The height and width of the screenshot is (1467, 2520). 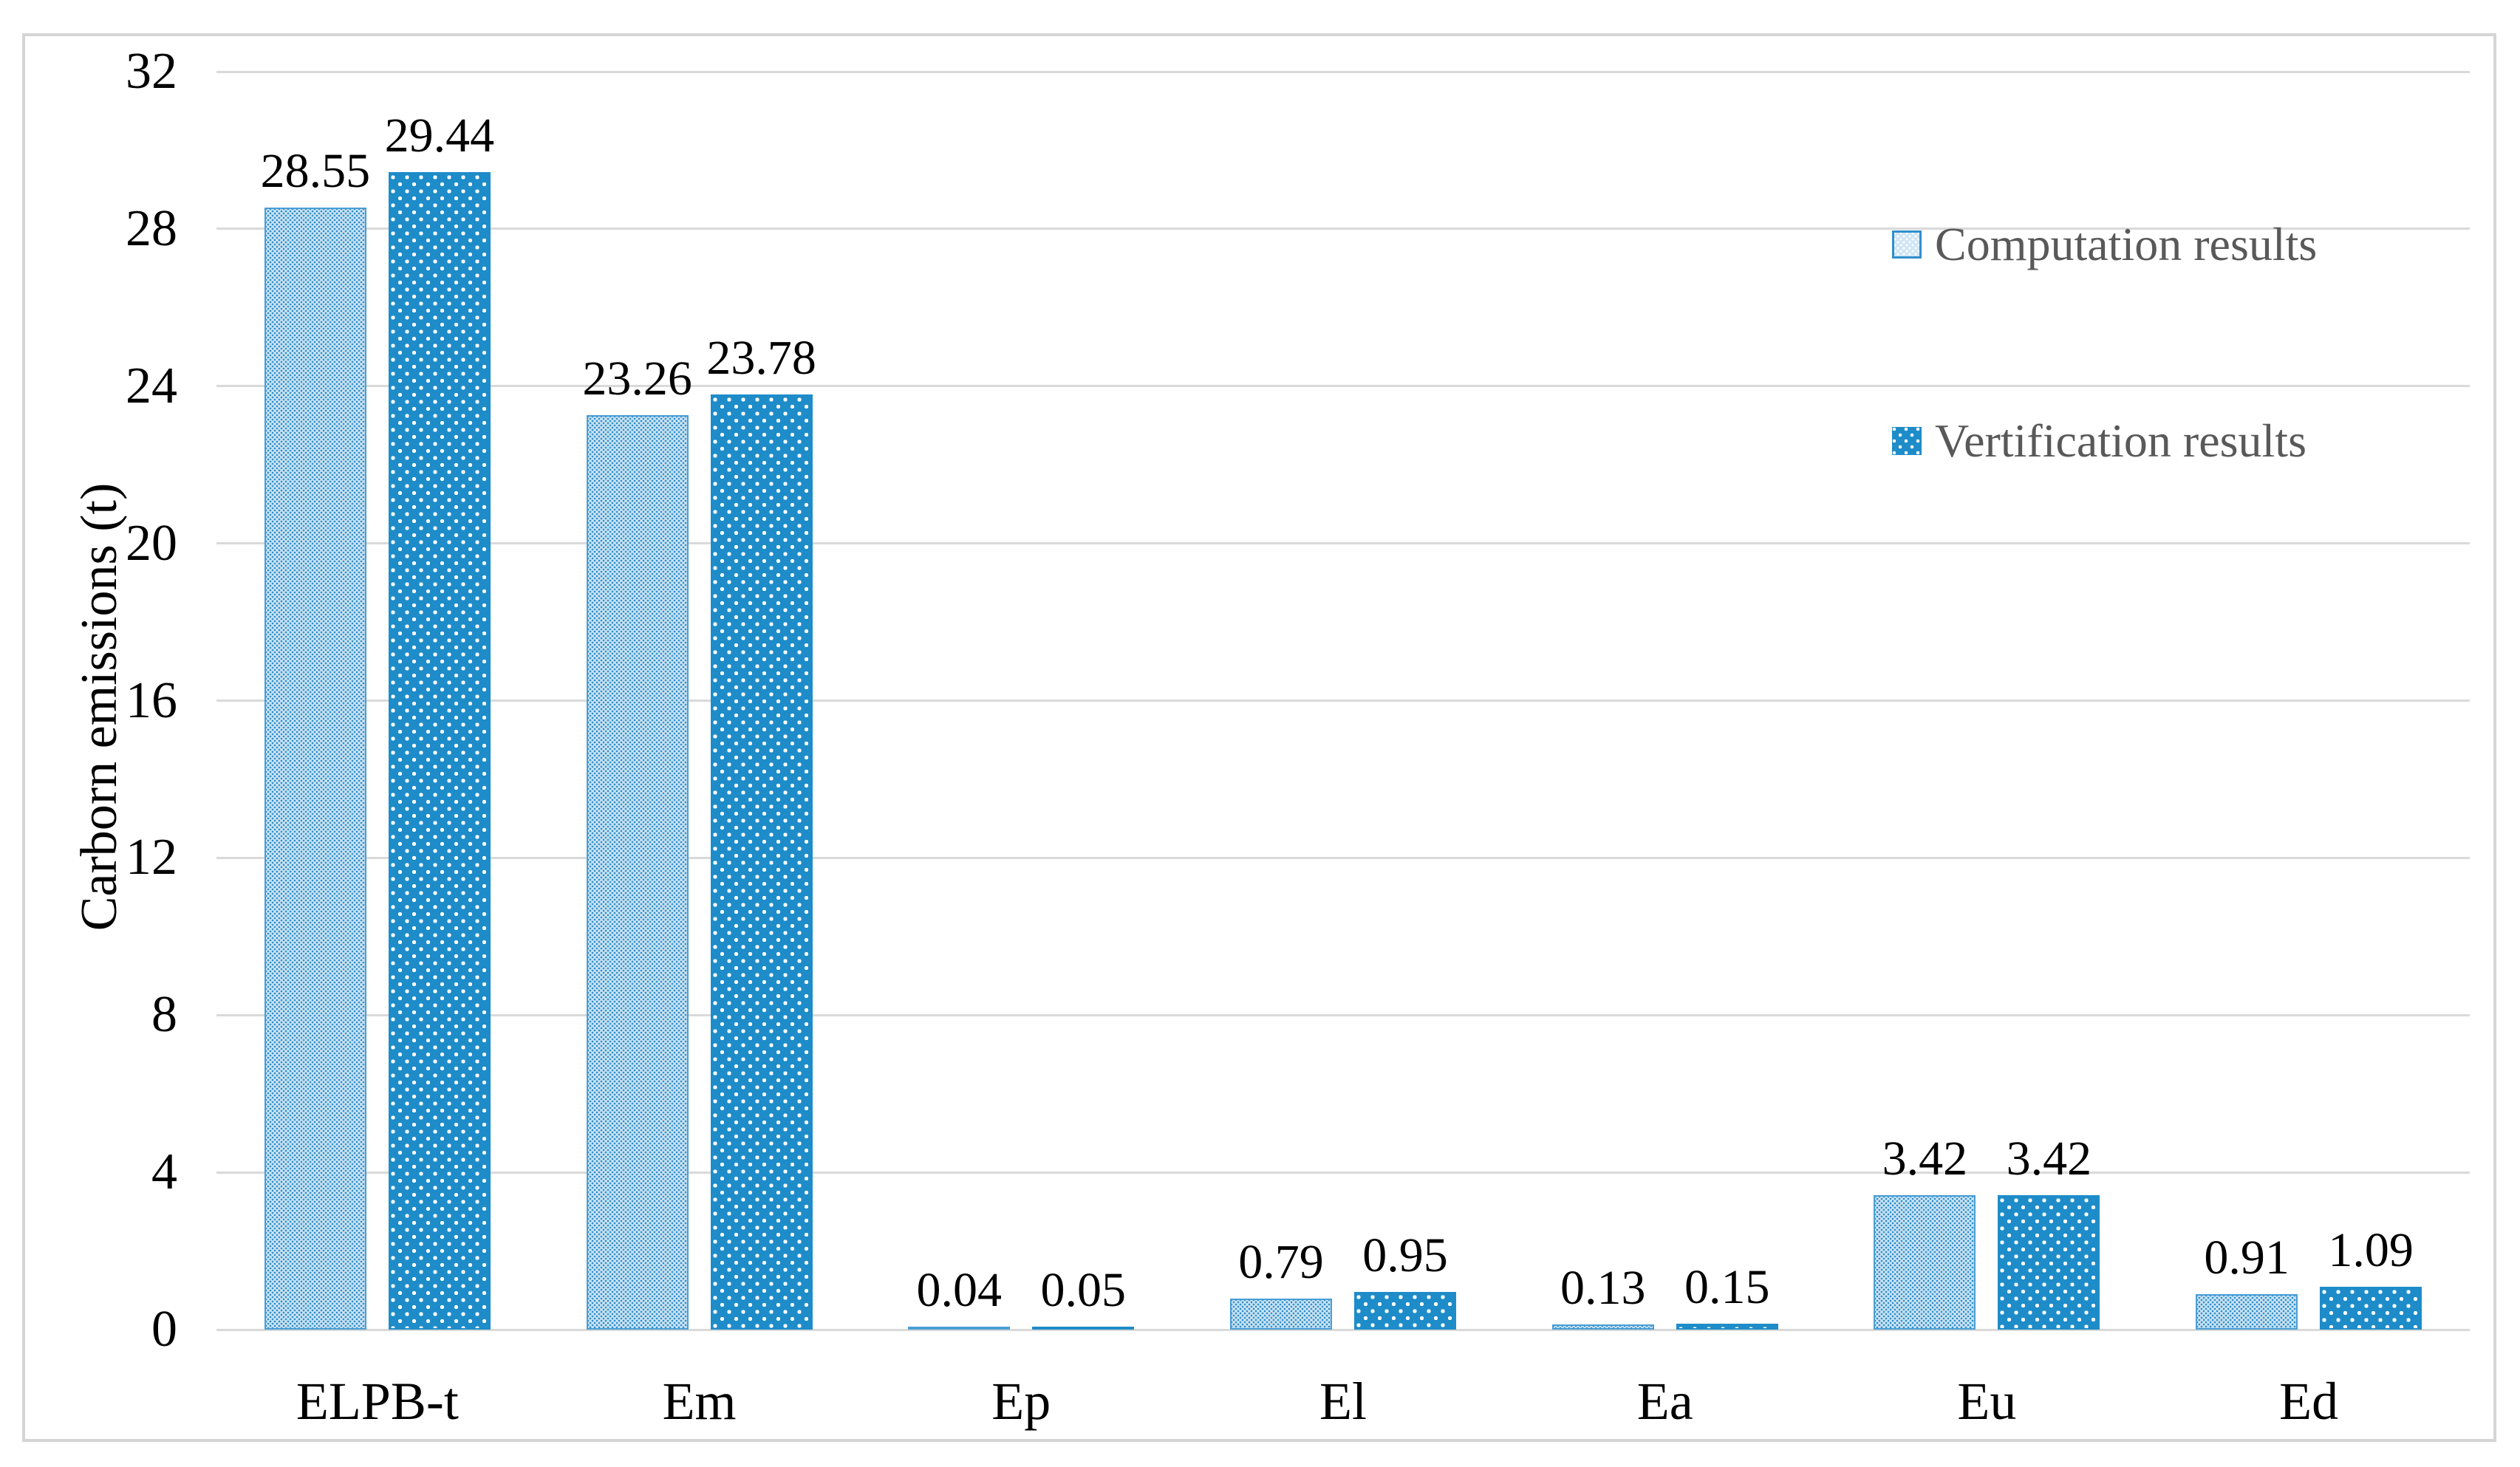 I want to click on bar-El-series2, so click(x=1405, y=1311).